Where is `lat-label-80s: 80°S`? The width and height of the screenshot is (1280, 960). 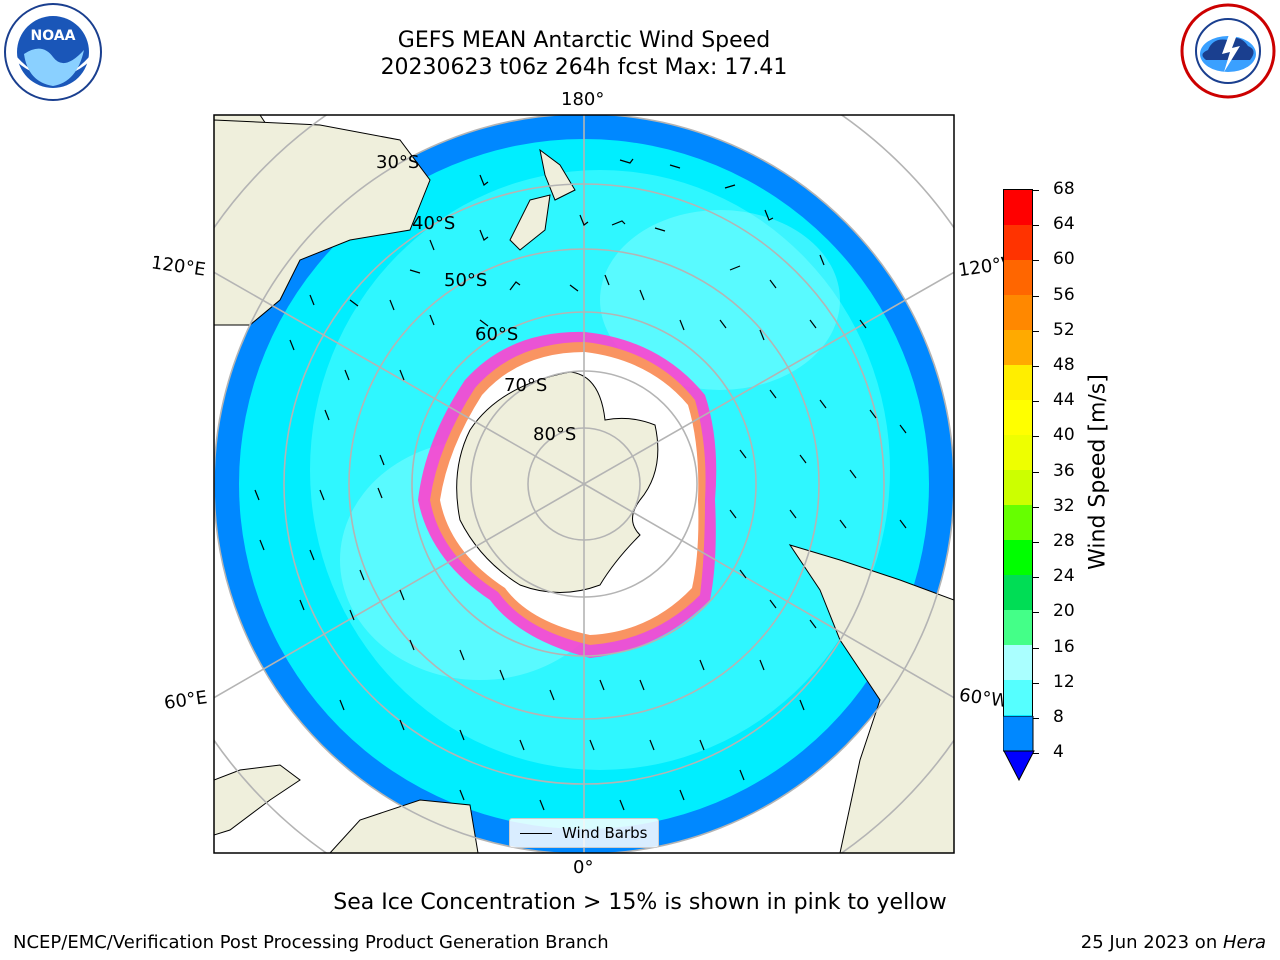 lat-label-80s: 80°S is located at coordinates (555, 434).